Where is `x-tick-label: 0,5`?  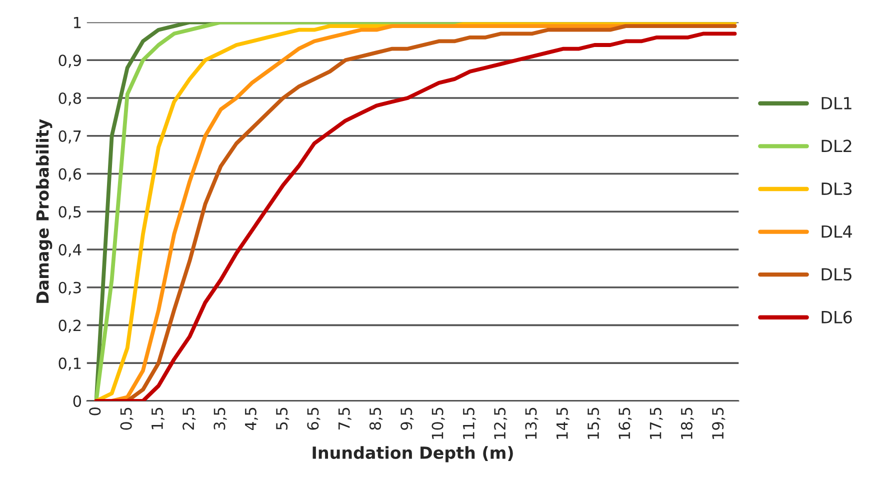 x-tick-label: 0,5 is located at coordinates (127, 419).